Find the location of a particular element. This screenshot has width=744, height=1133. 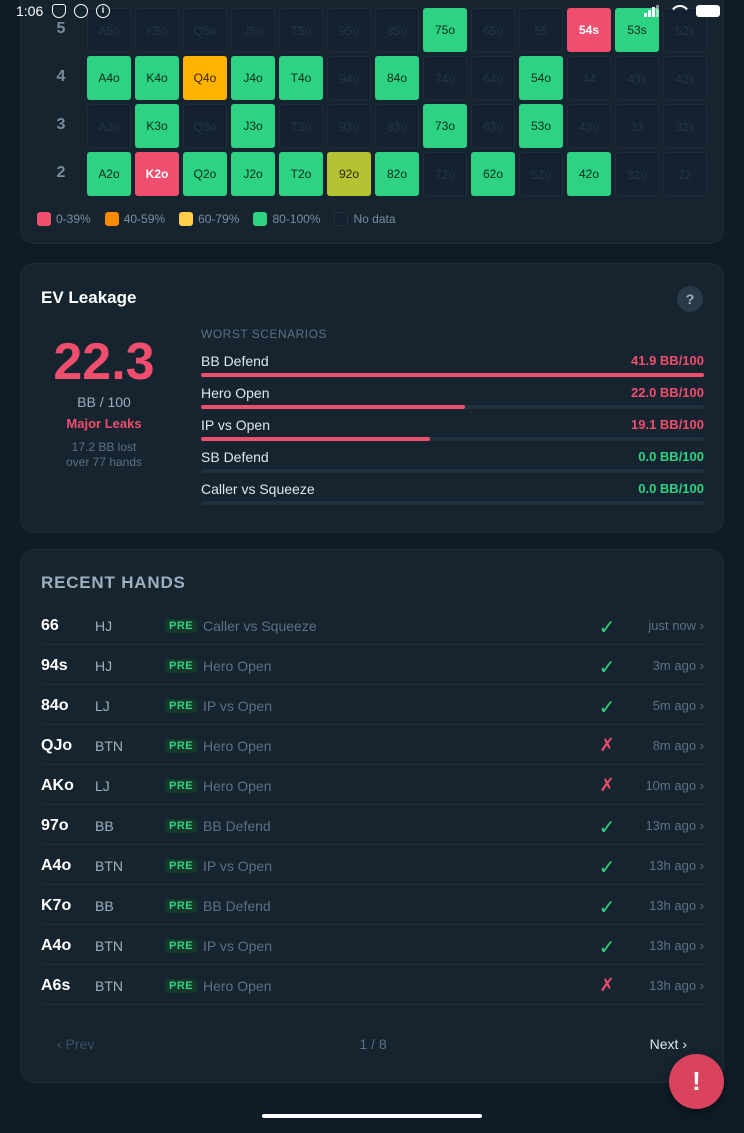

hand-cell-K2o: K2o is located at coordinates (157, 174).